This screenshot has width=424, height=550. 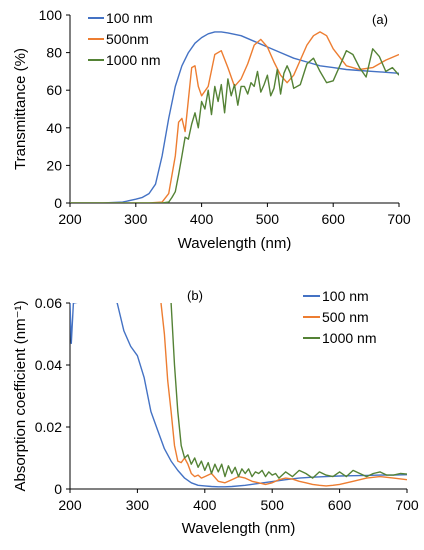 What do you see at coordinates (273, 505) in the screenshot?
I see `panel-b-x-tick-label: 500` at bounding box center [273, 505].